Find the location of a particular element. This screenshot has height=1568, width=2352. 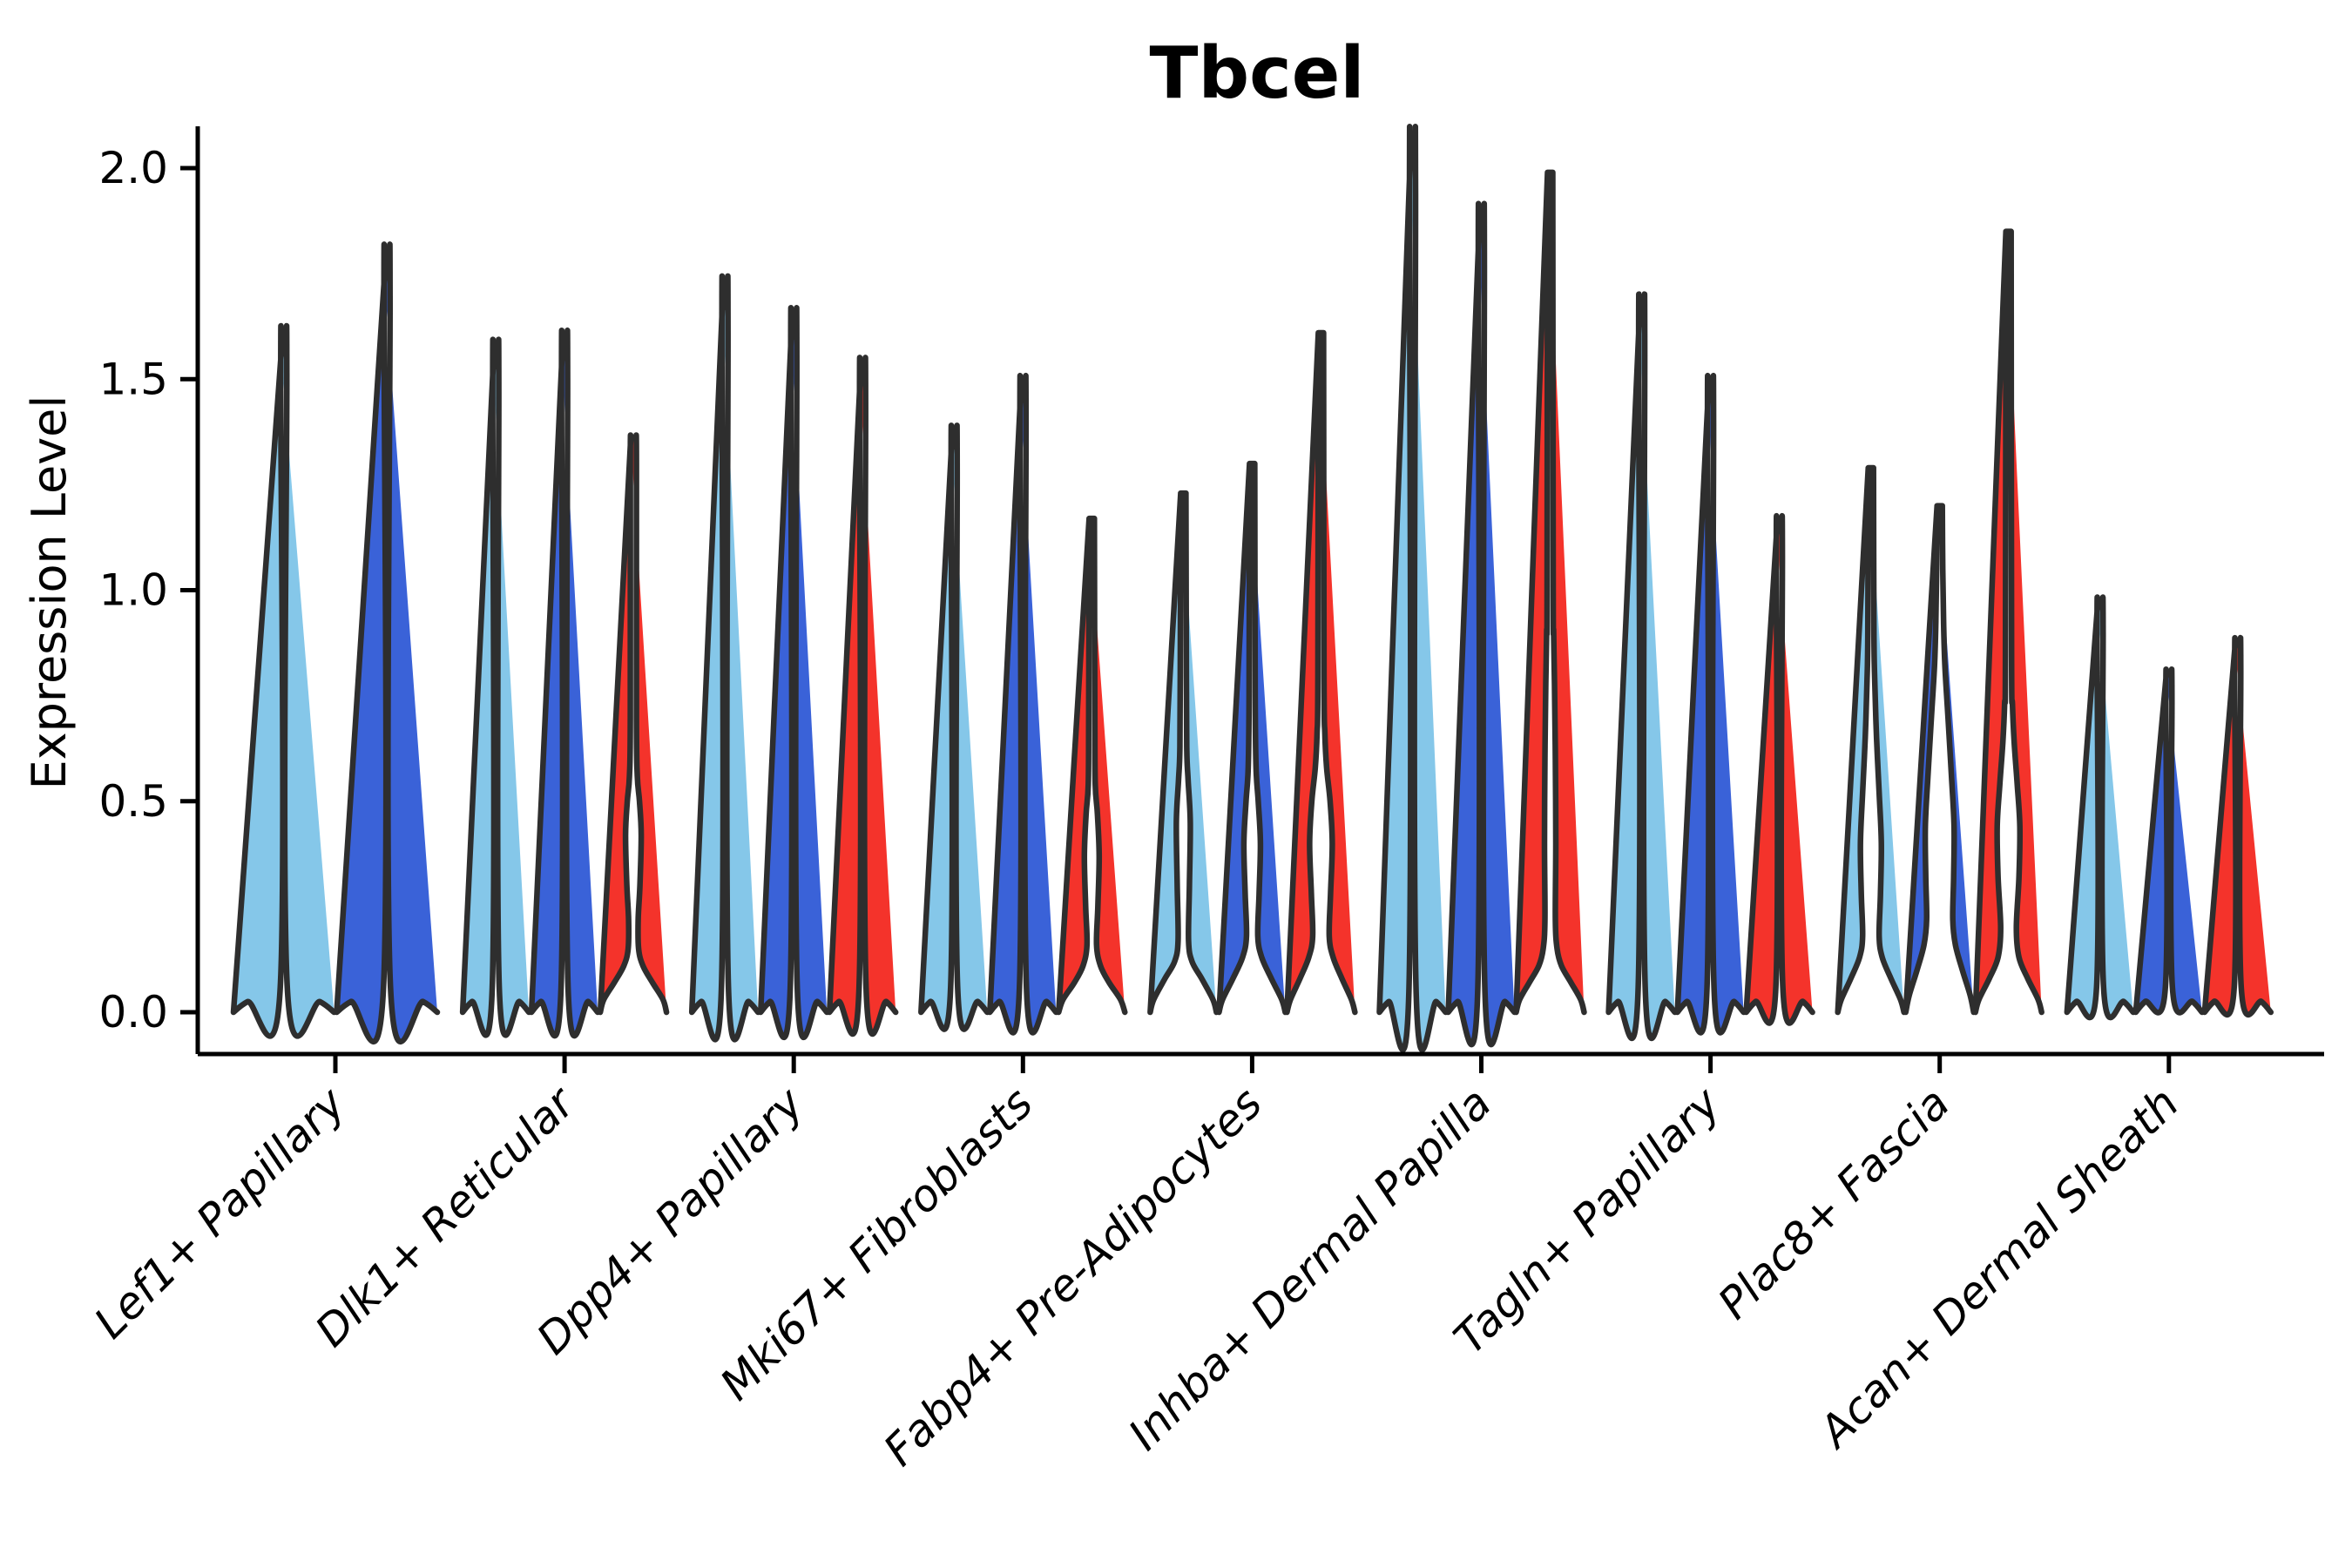

y-tick-label: 0.5 is located at coordinates (133, 801).